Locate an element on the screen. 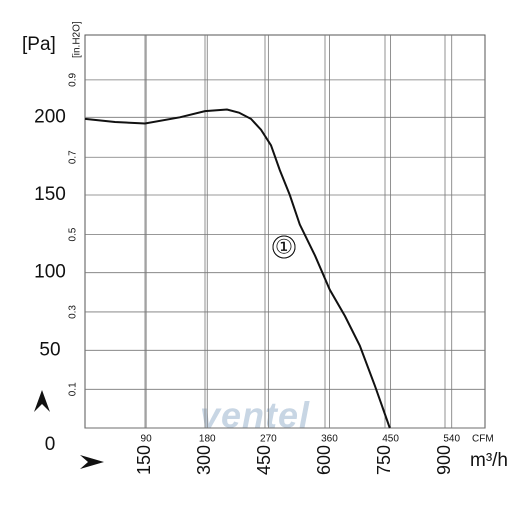  y2-tick-label: 0.9 is located at coordinates (73, 79).